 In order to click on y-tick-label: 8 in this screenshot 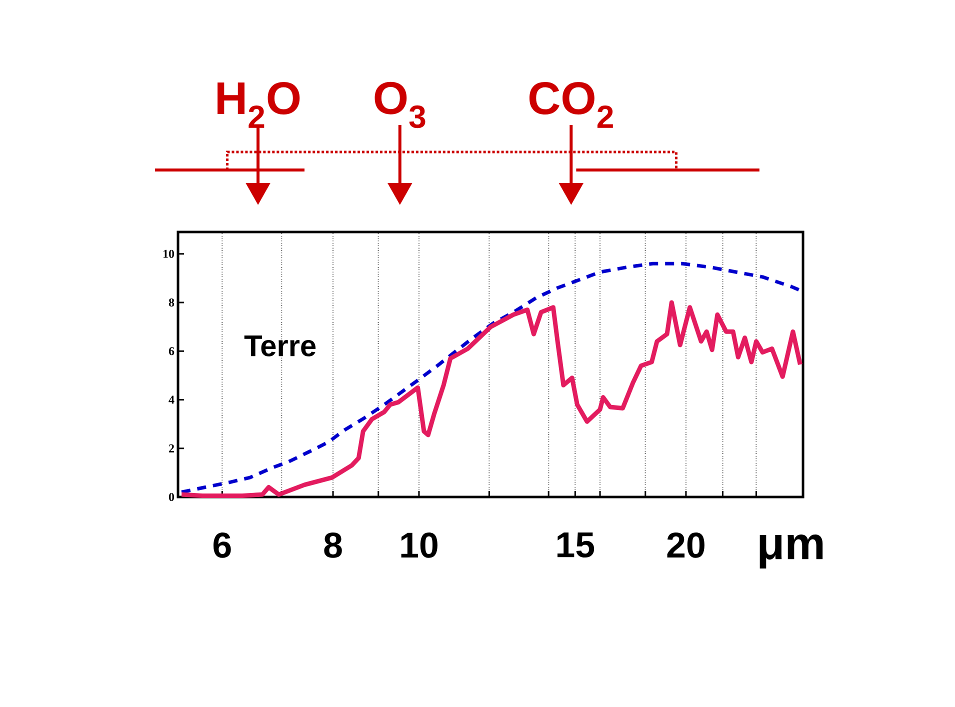, I will do `click(171, 302)`.